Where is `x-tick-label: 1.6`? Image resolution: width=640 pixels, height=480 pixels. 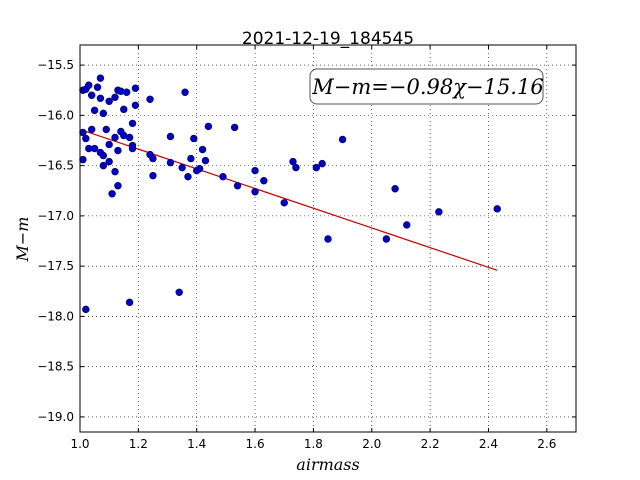
x-tick-label: 1.6 is located at coordinates (255, 444).